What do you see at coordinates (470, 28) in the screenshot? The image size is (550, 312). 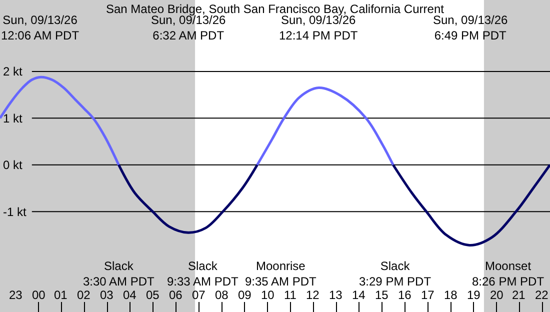 I see `annotation: Sun, 09/13/26 6:49 PM PDT` at bounding box center [470, 28].